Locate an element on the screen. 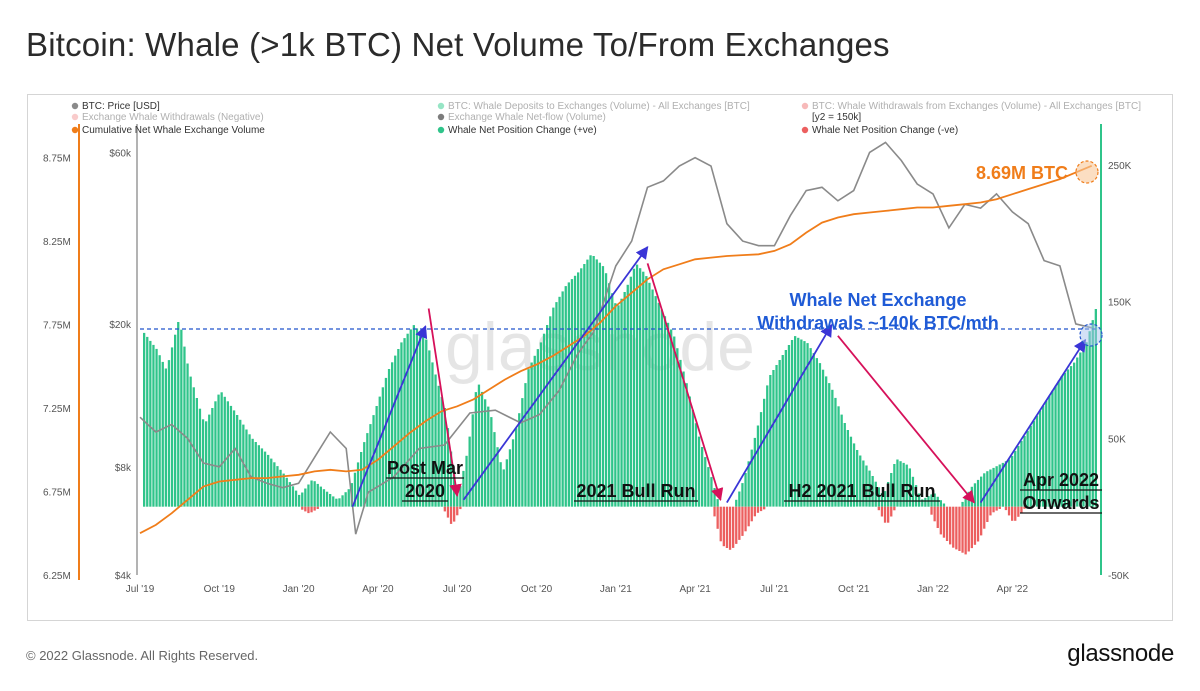 The width and height of the screenshot is (1200, 691). y-axis-price: $60k $20k $8k $4k is located at coordinates (120, 365).